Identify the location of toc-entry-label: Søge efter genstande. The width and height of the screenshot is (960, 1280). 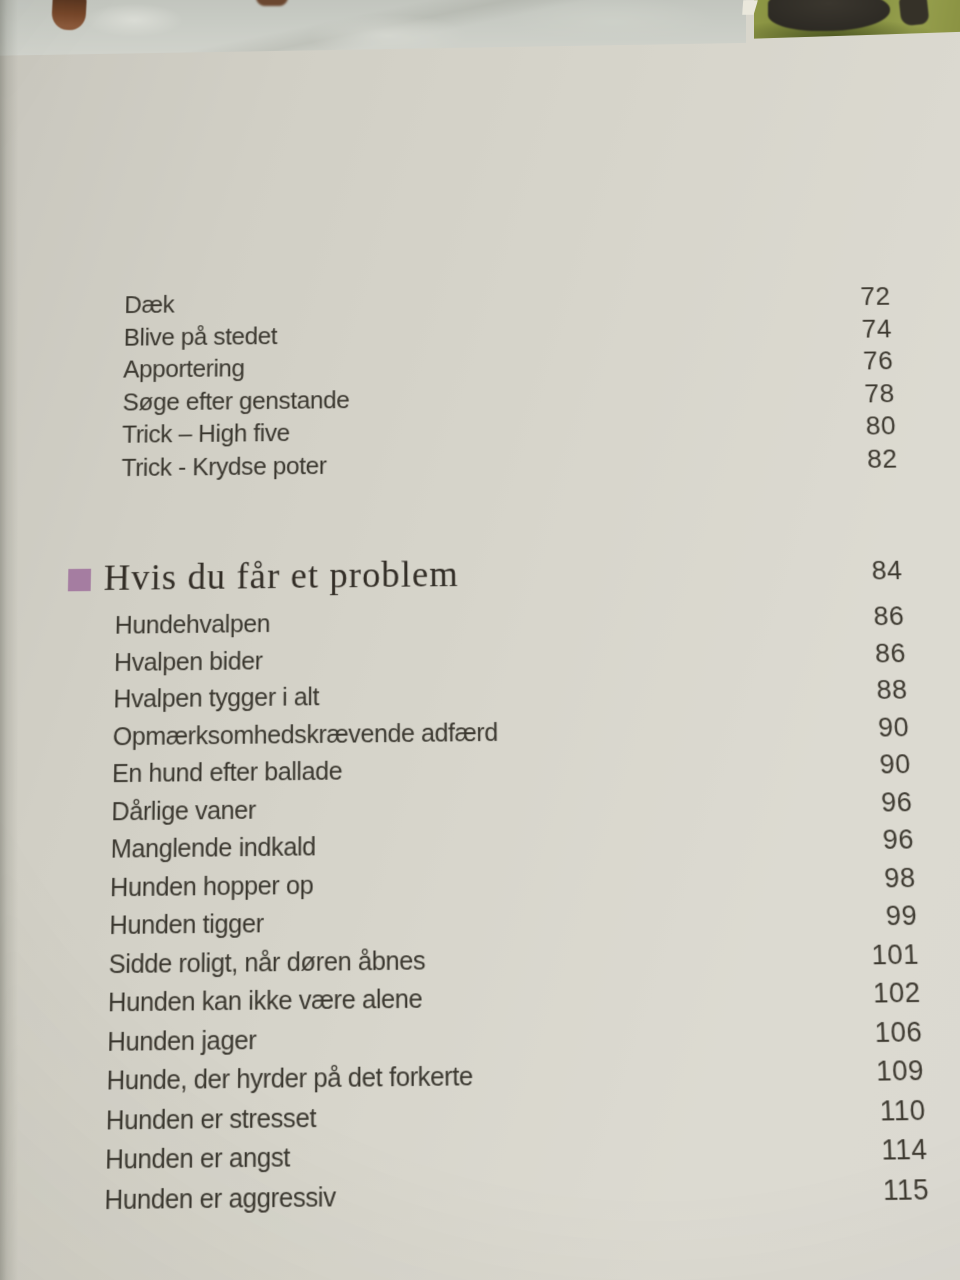
(236, 401).